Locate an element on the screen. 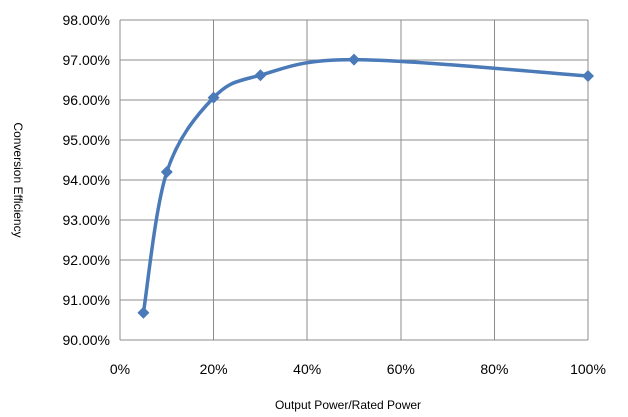 The image size is (628, 417). x-tick-label: 100% is located at coordinates (588, 369).